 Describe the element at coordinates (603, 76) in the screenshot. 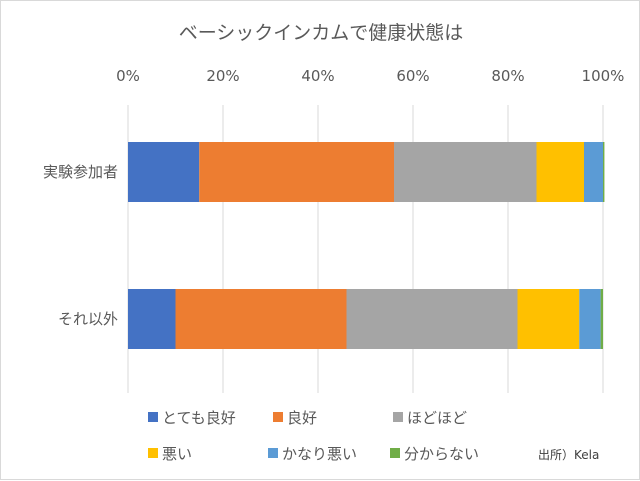

I see `x-tick-label: 100%` at that location.